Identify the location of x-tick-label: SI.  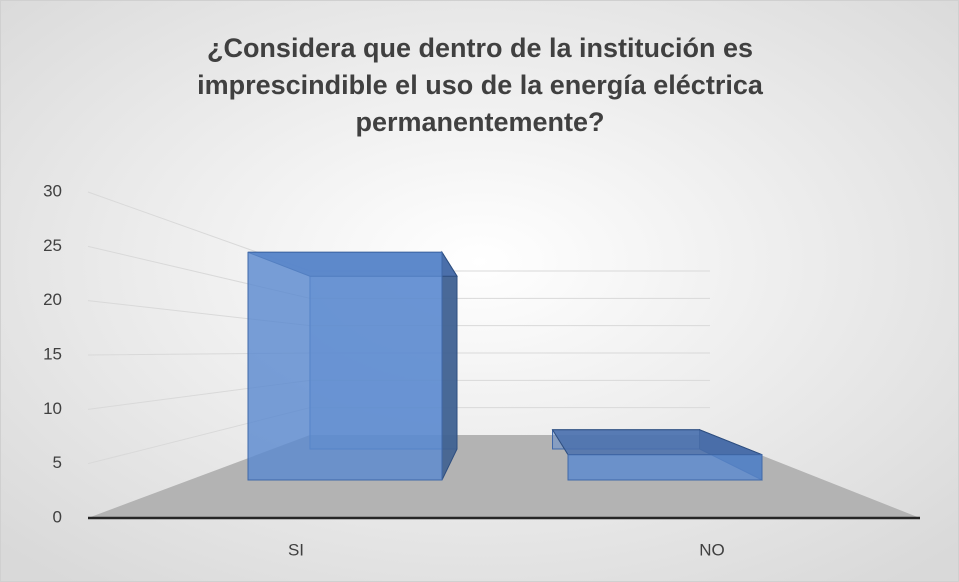
(296, 549).